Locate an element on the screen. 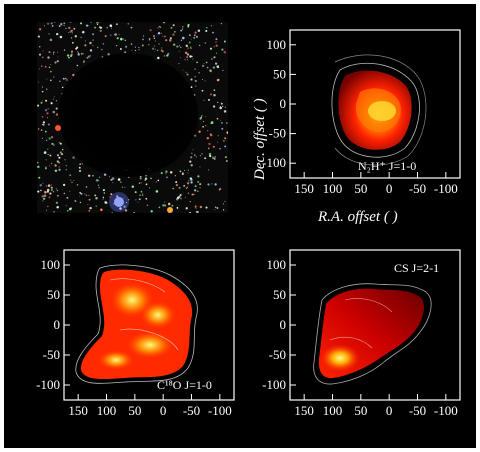 Image resolution: width=480 pixels, height=452 pixels. c18o-x-tick-label: 100 is located at coordinates (107, 410).